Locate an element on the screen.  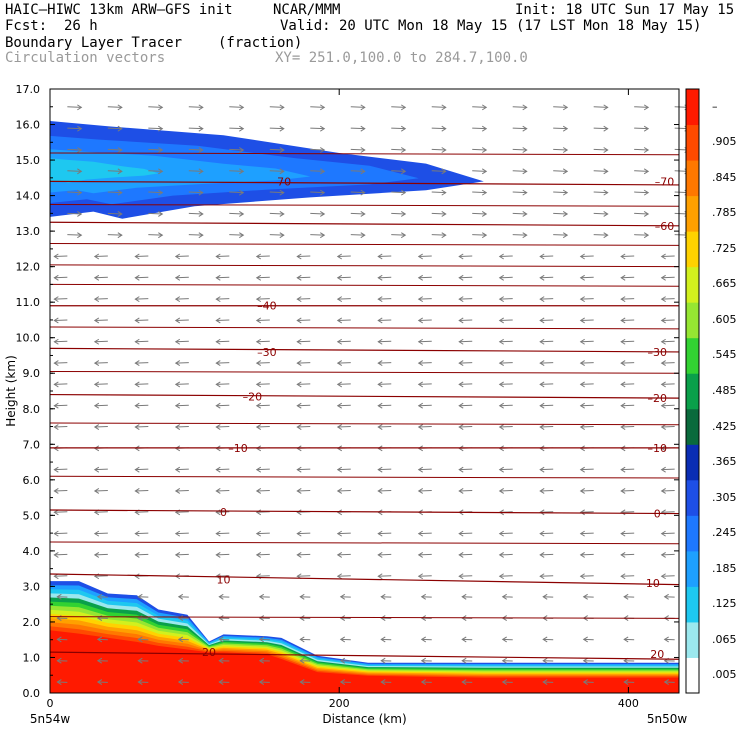
y-tick-label: 12.0 is located at coordinates (28, 267).